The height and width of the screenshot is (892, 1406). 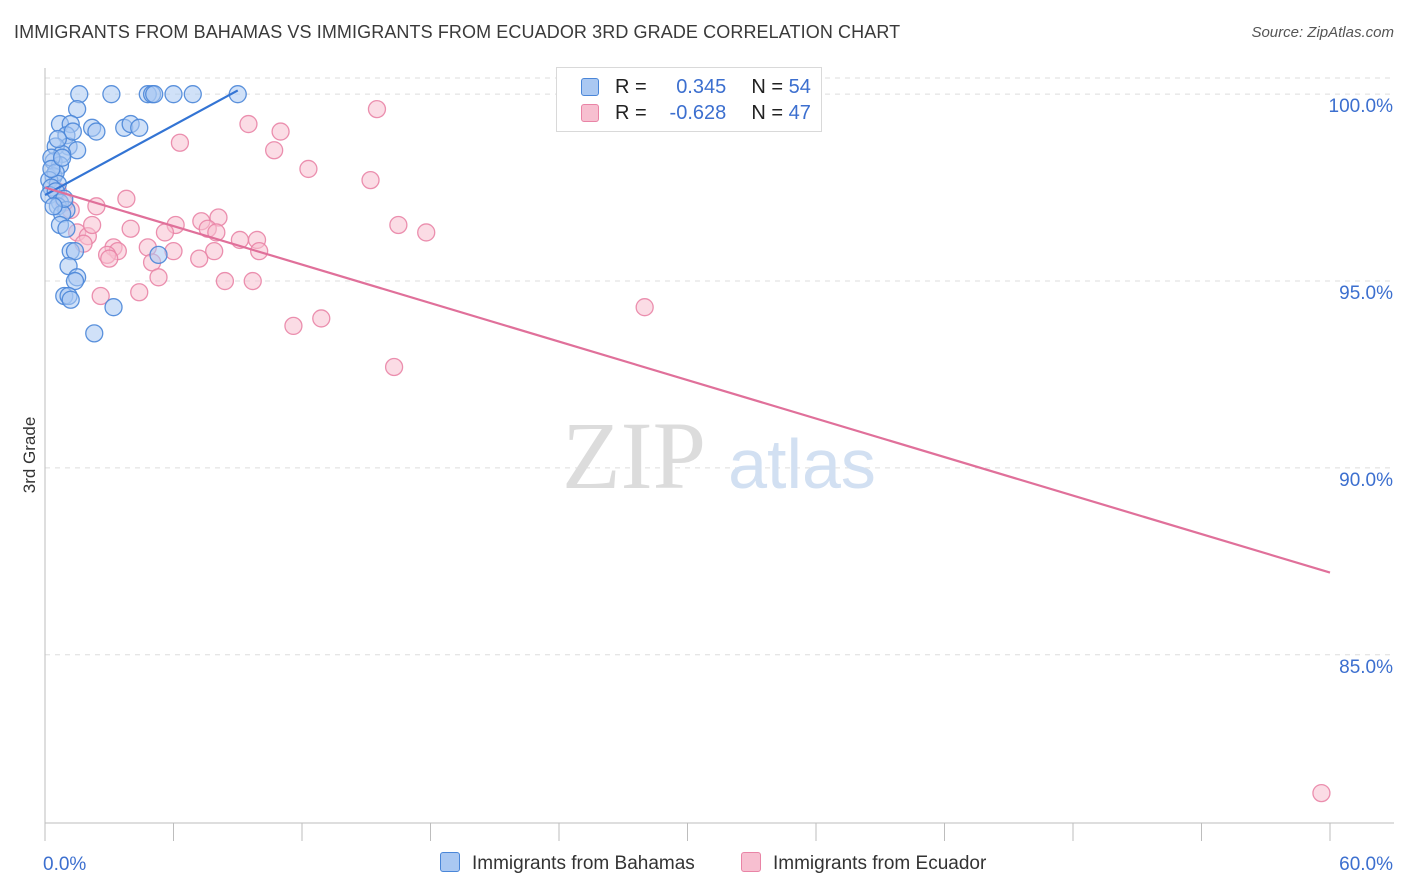 What do you see at coordinates (590, 113) in the screenshot?
I see `legend-swatch-pink` at bounding box center [590, 113].